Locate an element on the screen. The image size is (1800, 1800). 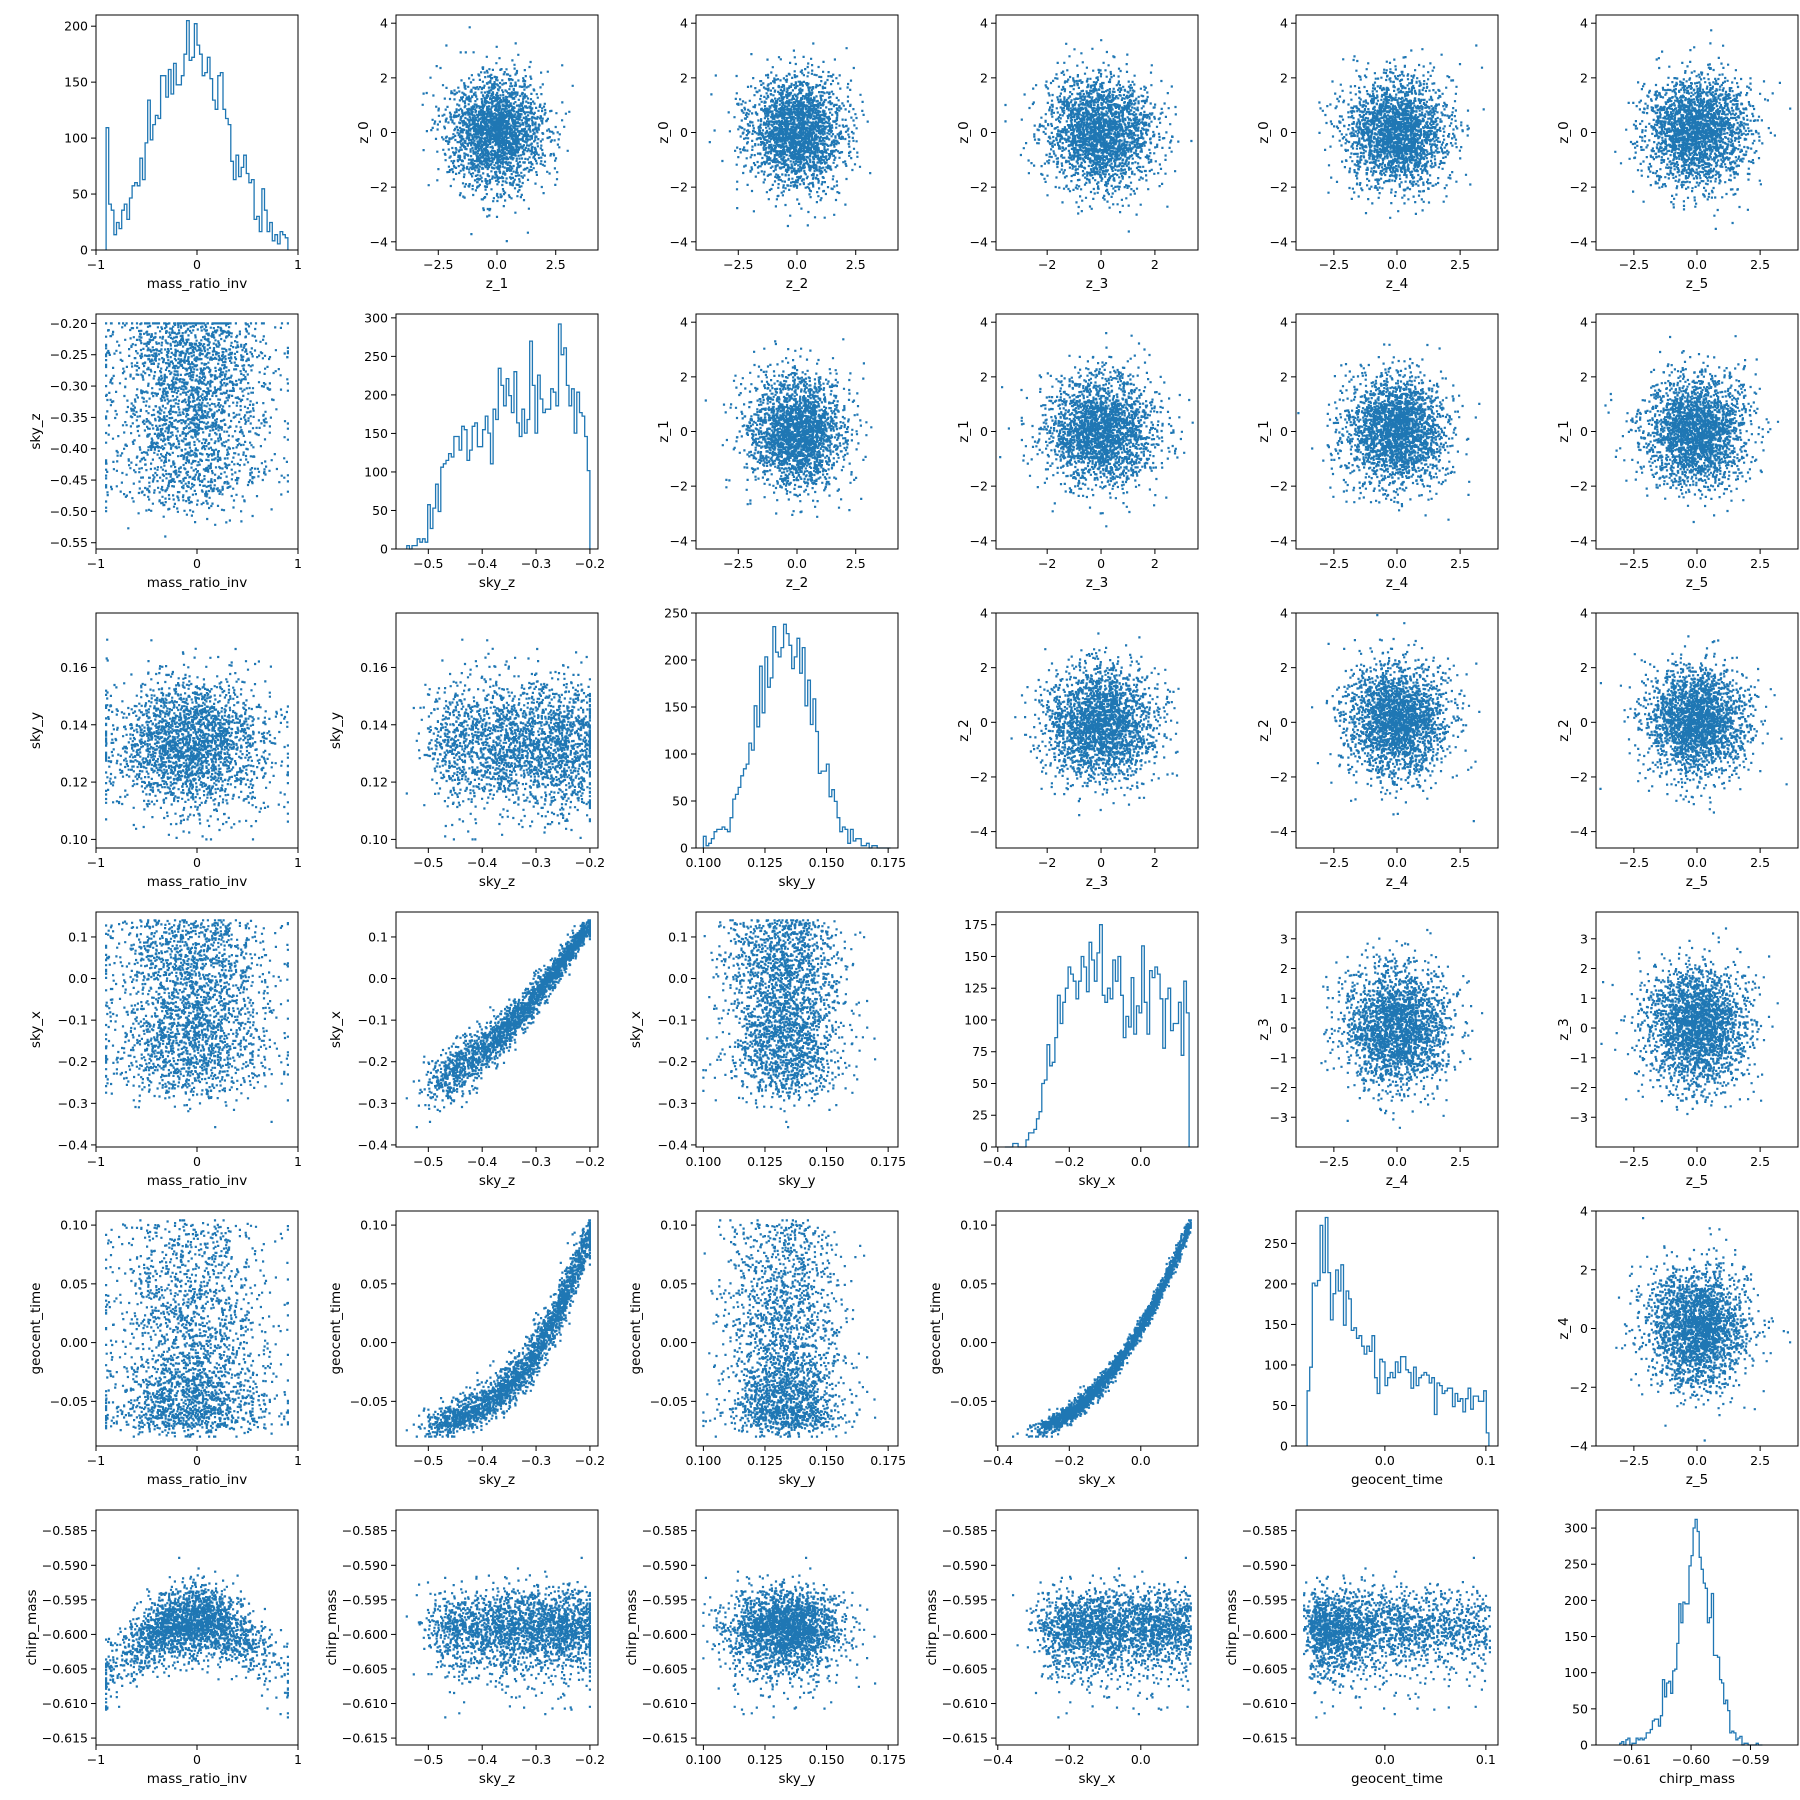
y-tick-label: 50 is located at coordinates (980, 1083).